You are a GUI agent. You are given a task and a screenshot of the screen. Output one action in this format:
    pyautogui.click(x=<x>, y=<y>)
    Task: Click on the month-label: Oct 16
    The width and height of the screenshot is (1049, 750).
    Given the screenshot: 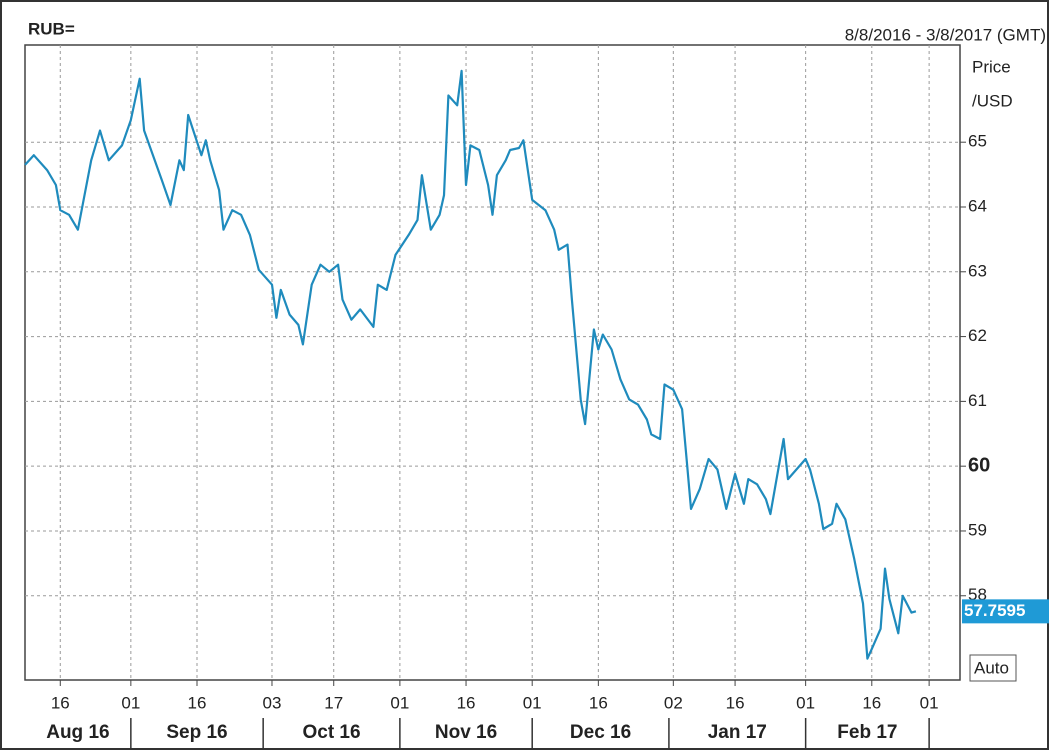 What is the action you would take?
    pyautogui.click(x=331, y=732)
    